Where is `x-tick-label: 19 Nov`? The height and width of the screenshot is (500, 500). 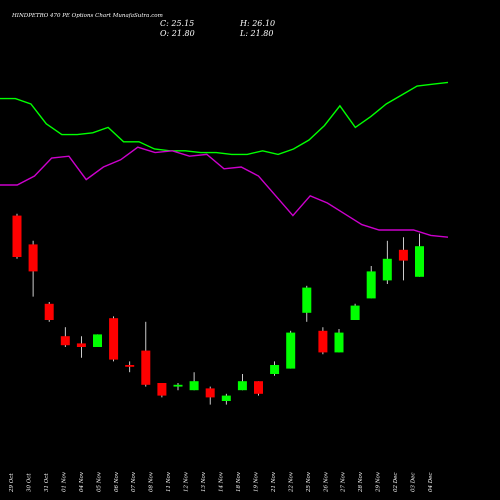
x-tick-label: 19 Nov is located at coordinates (256, 481).